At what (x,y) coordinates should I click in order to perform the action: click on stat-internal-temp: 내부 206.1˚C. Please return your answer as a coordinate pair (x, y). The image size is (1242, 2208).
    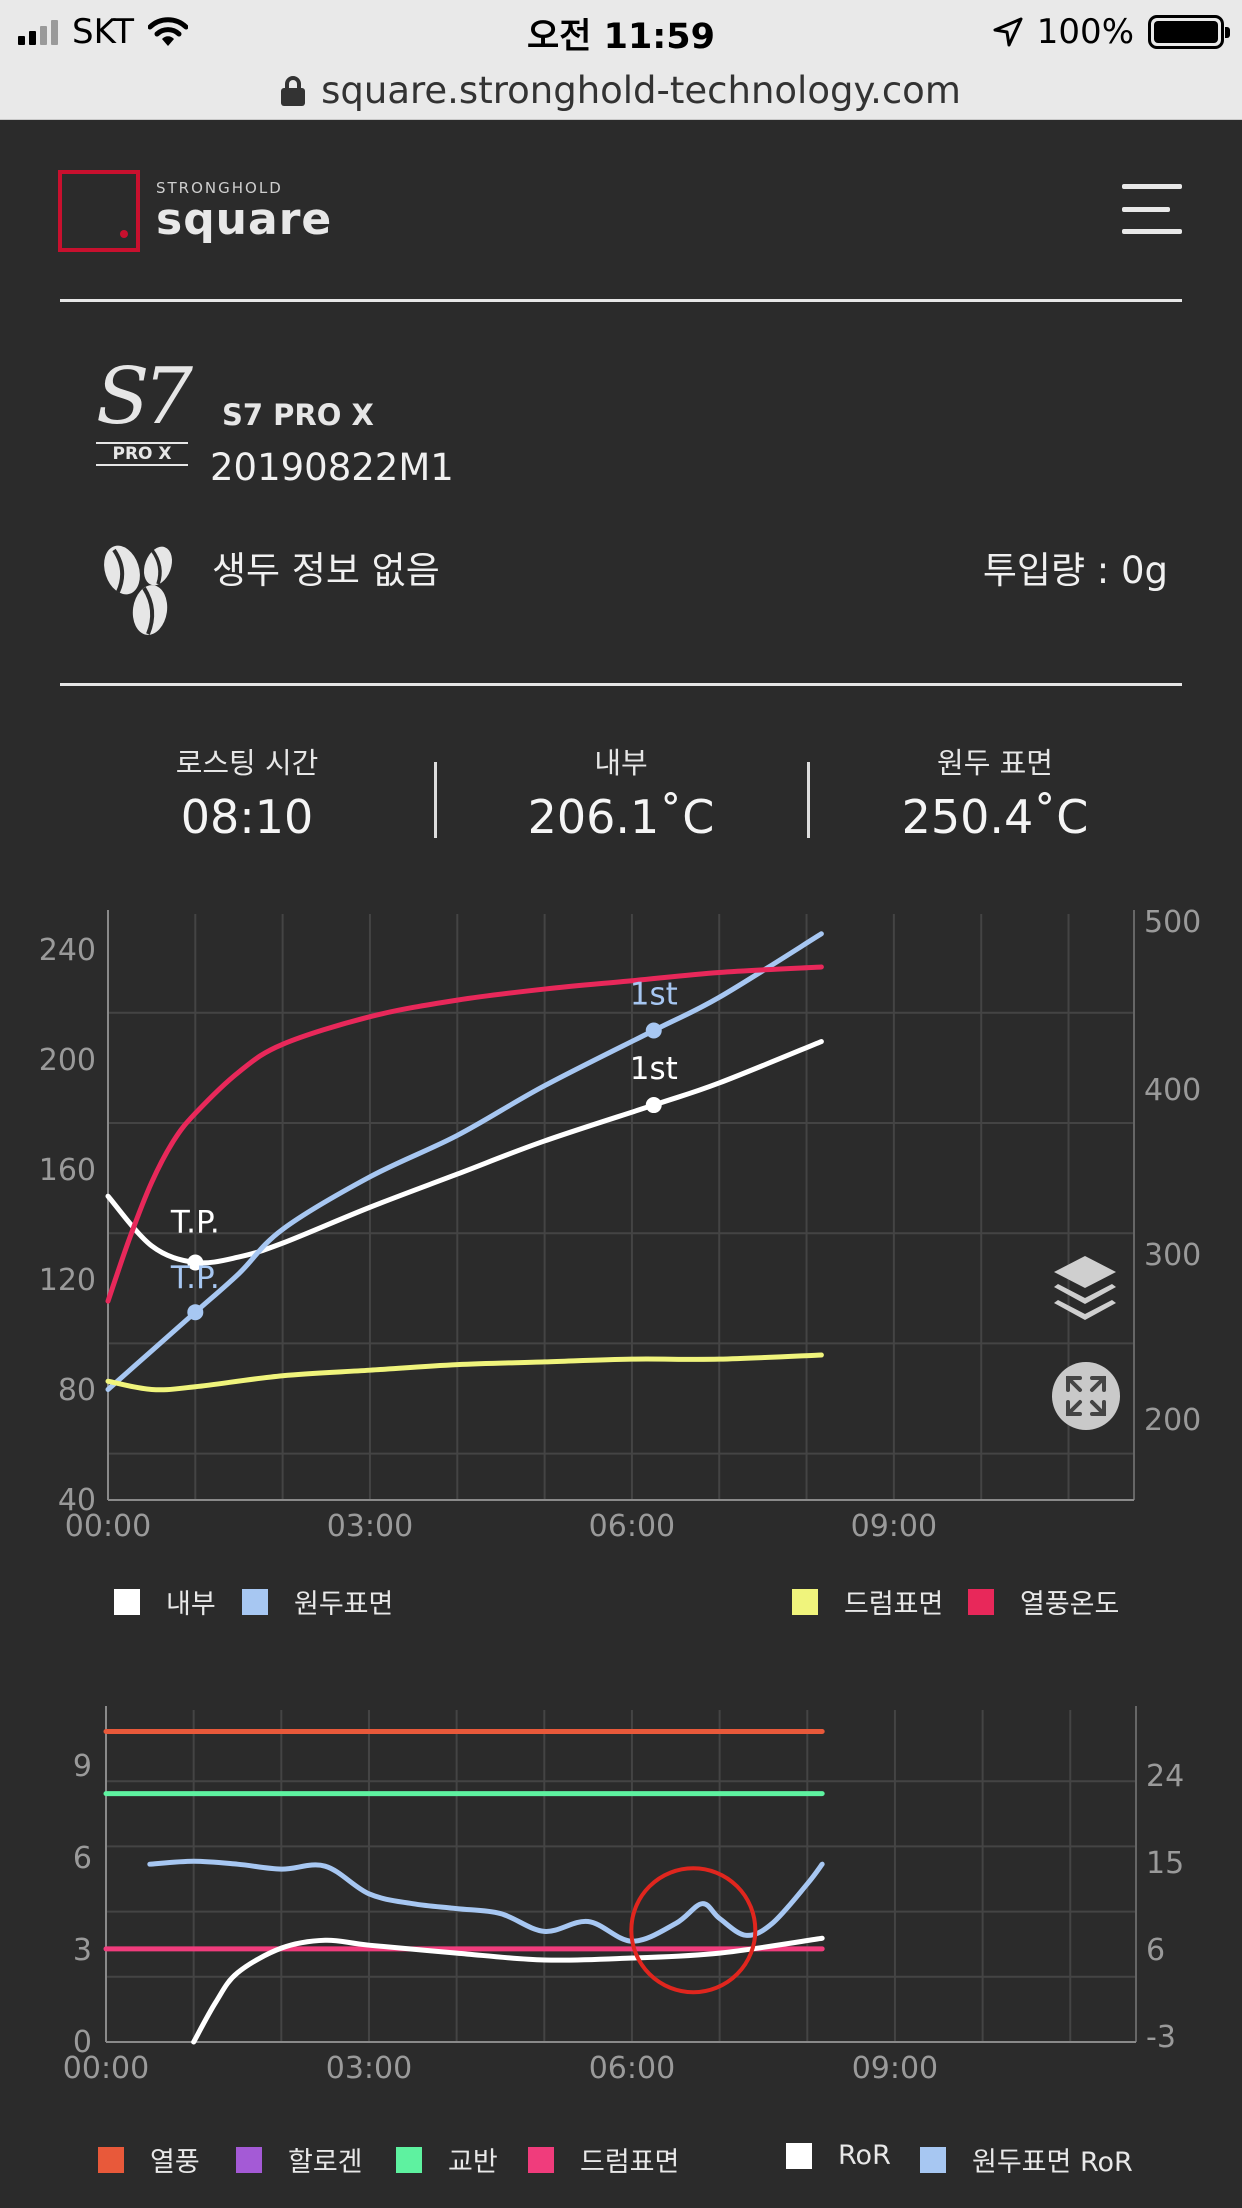
    Looking at the image, I should click on (621, 792).